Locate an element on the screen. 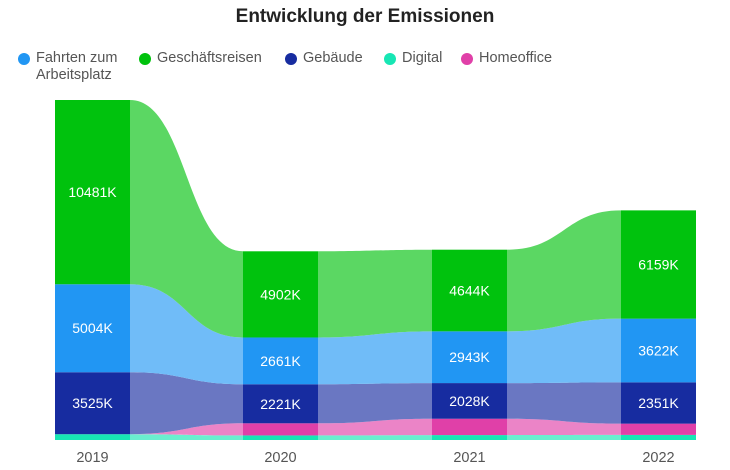 The image size is (730, 470). ribbon-homeoffice-2021-2022 is located at coordinates (564, 427).